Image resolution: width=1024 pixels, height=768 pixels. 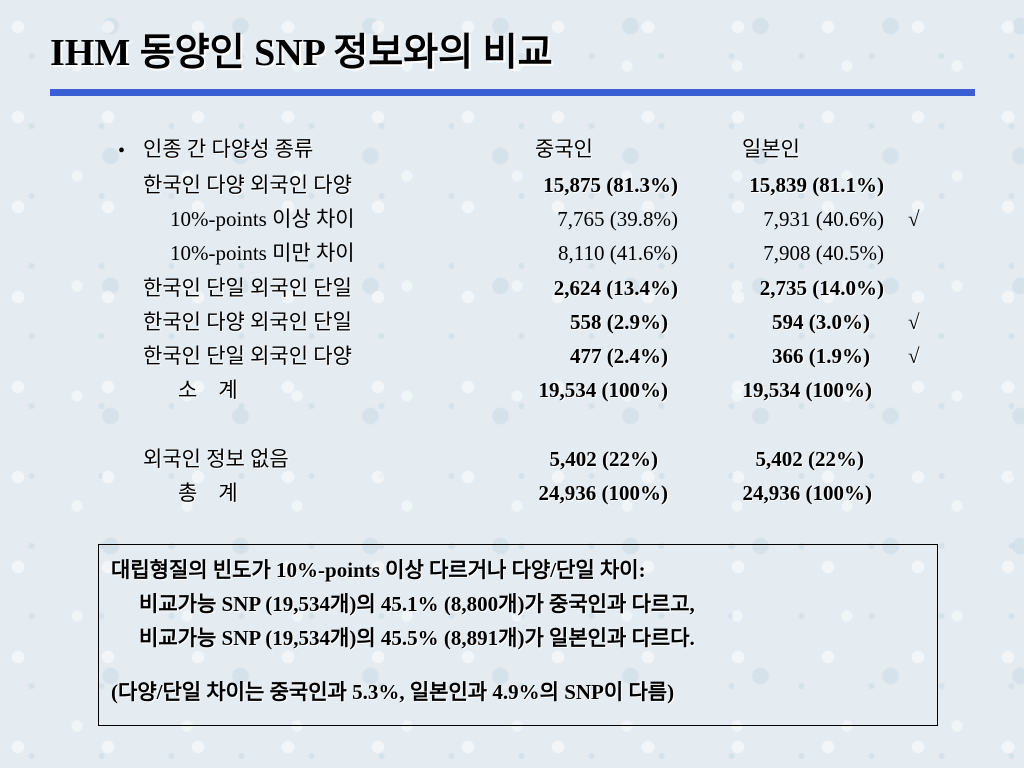 I want to click on row-chinese-value: 558 (2.9%), so click(x=619, y=322).